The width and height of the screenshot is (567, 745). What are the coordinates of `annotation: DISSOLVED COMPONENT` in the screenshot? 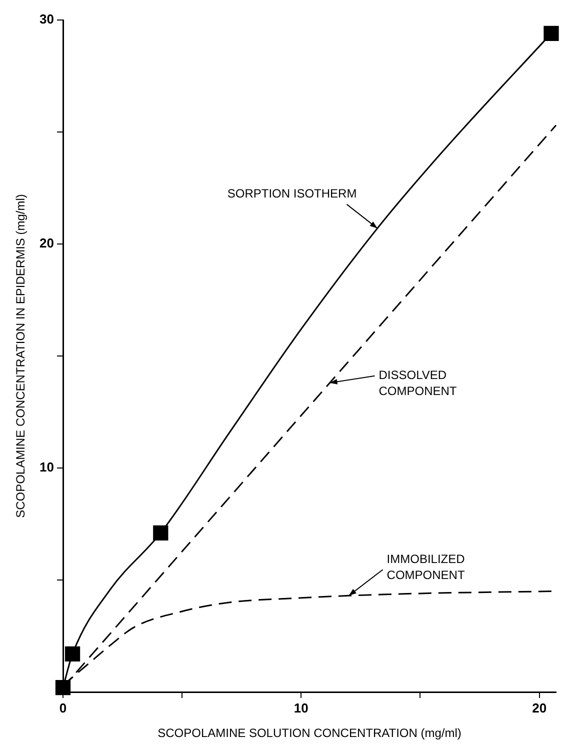 It's located at (418, 383).